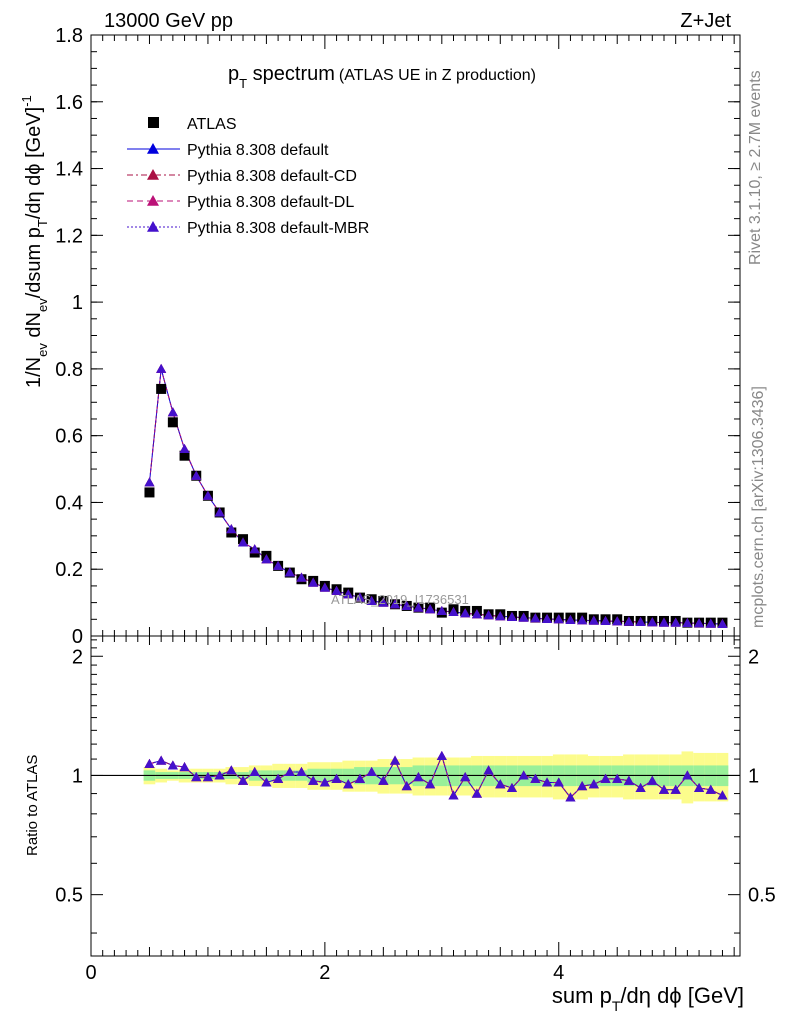 The width and height of the screenshot is (786, 1024). What do you see at coordinates (69, 170) in the screenshot?
I see `y-tick-label: 1.4` at bounding box center [69, 170].